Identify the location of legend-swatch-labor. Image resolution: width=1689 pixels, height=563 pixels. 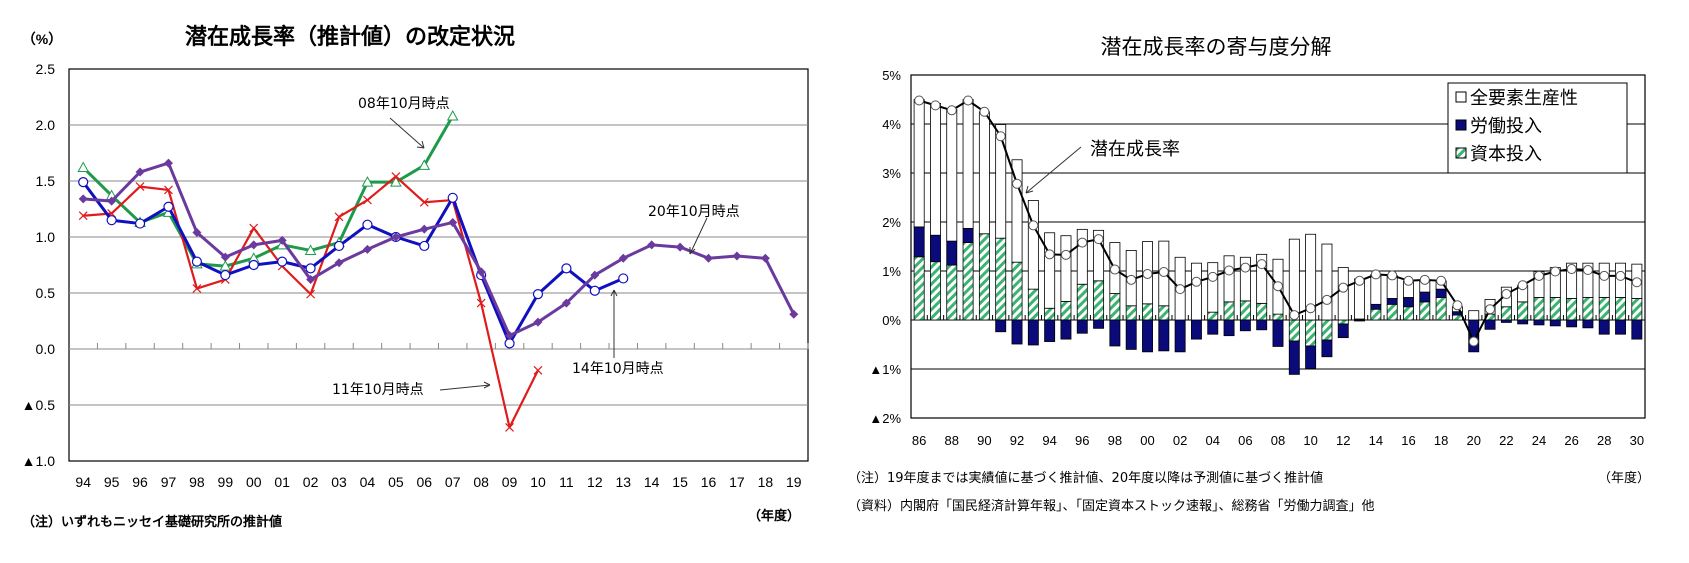
(1461, 125).